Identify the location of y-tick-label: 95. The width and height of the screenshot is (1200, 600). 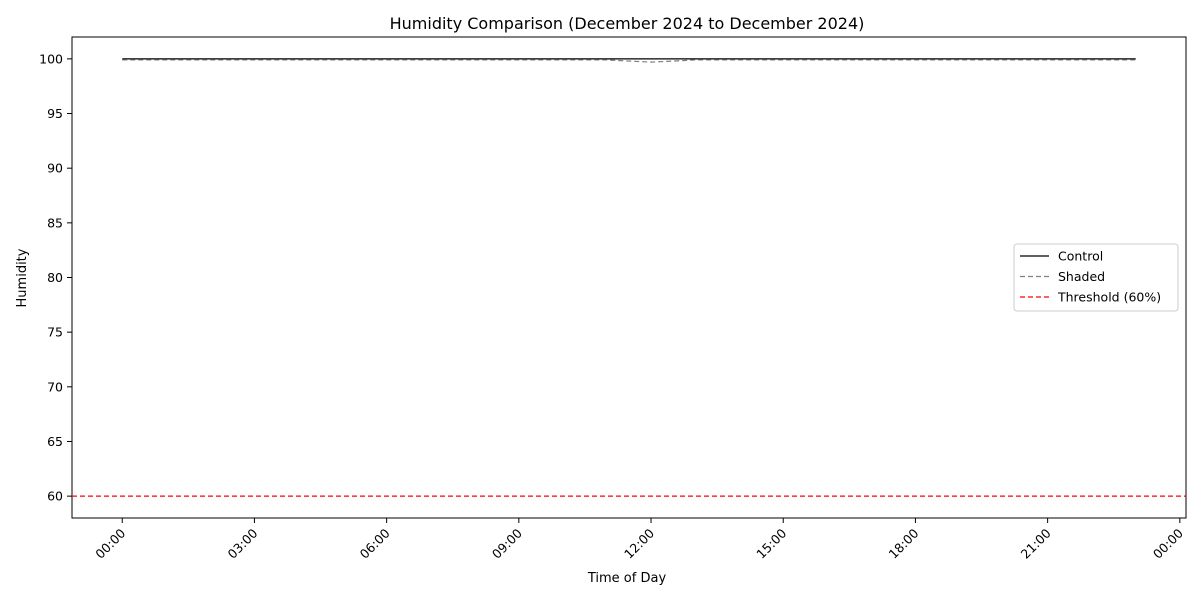
(55, 113).